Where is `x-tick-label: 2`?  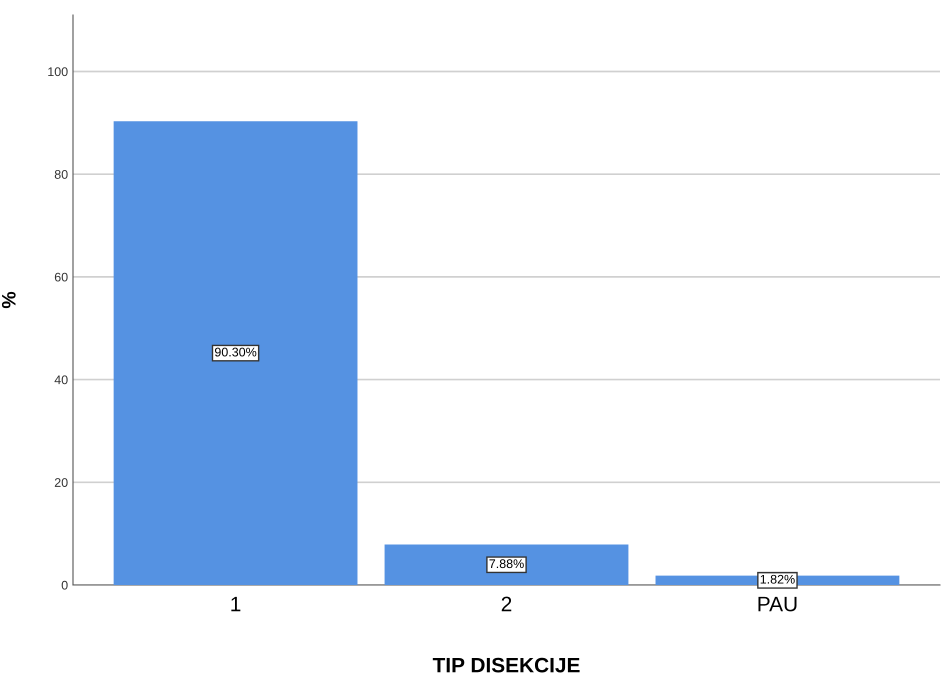 x-tick-label: 2 is located at coordinates (507, 604).